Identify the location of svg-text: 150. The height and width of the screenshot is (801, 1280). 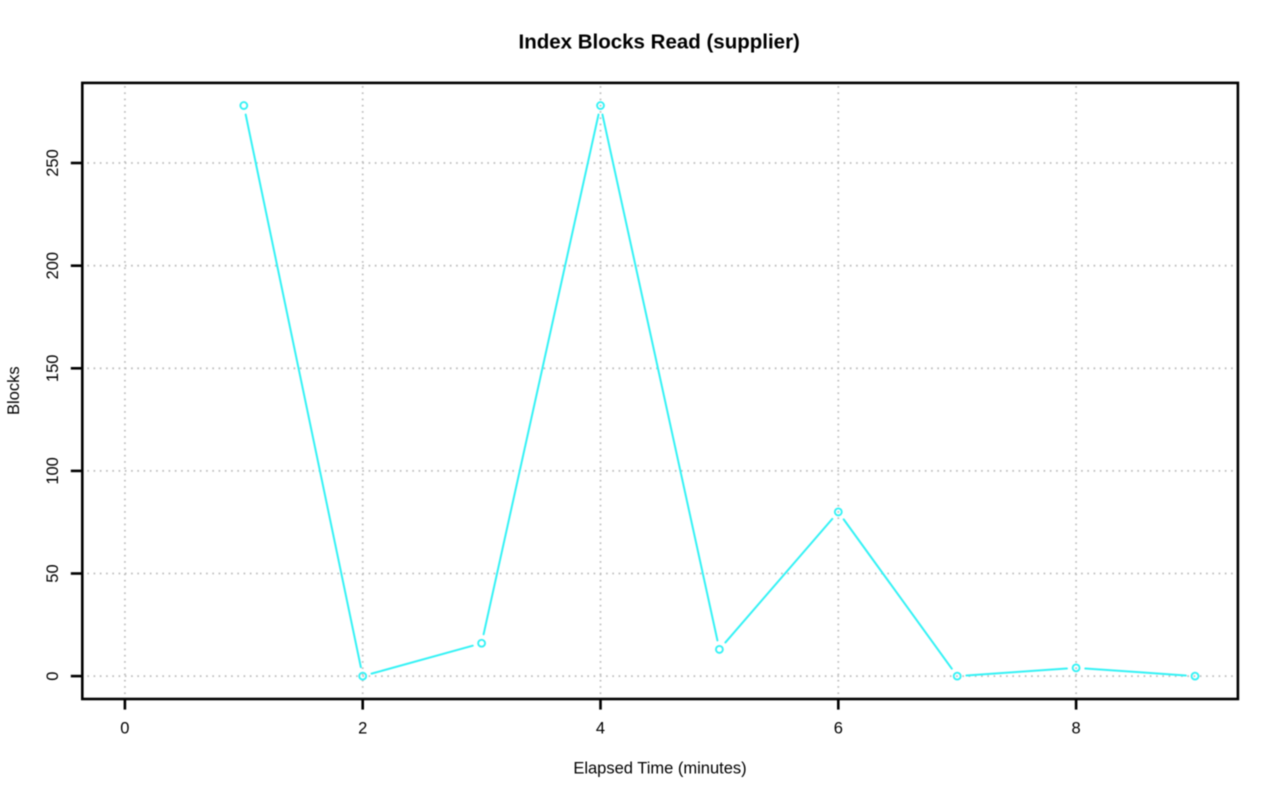
(53, 369).